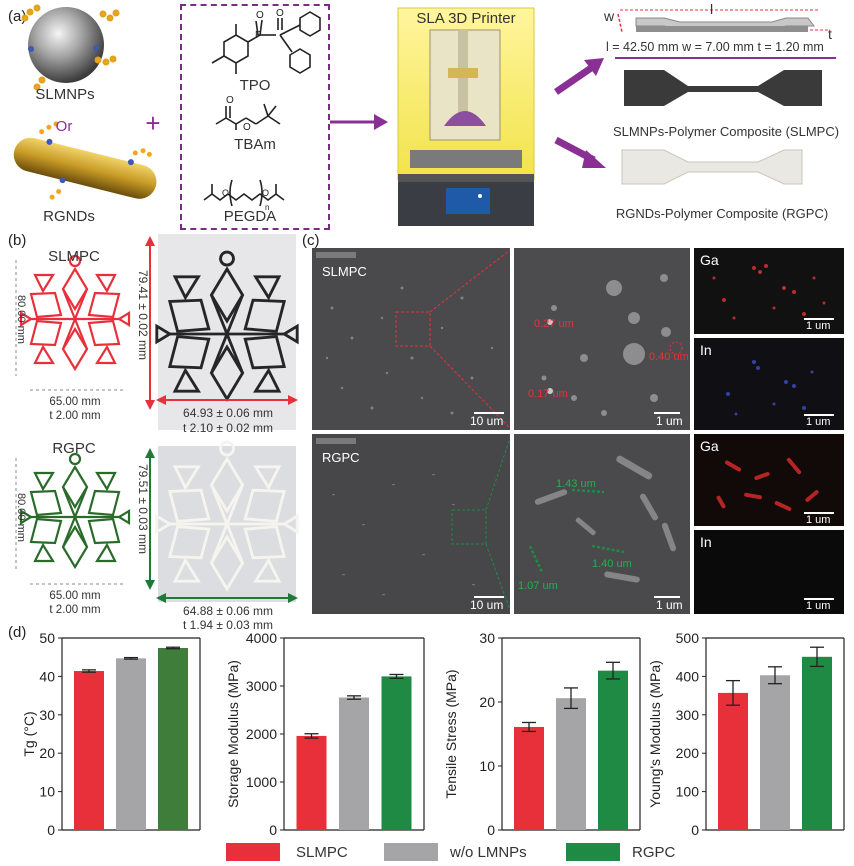 This screenshot has width=854, height=866. What do you see at coordinates (819, 599) in the screenshot?
I see `rgpc-in-scale-bar` at bounding box center [819, 599].